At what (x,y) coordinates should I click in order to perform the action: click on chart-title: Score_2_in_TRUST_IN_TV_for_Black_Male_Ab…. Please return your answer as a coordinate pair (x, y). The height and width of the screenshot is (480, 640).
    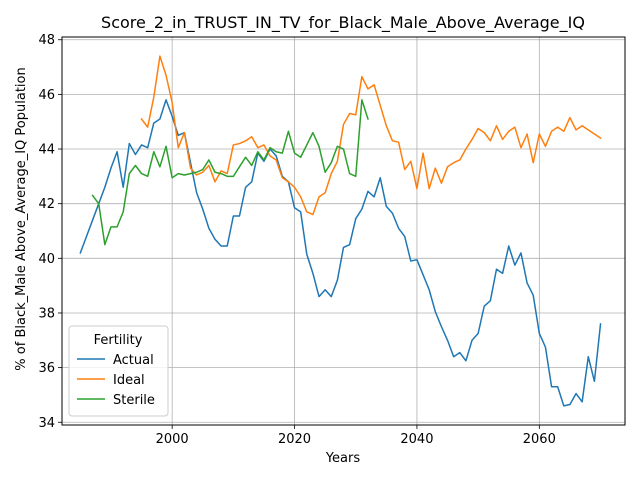
    Looking at the image, I should click on (343, 23).